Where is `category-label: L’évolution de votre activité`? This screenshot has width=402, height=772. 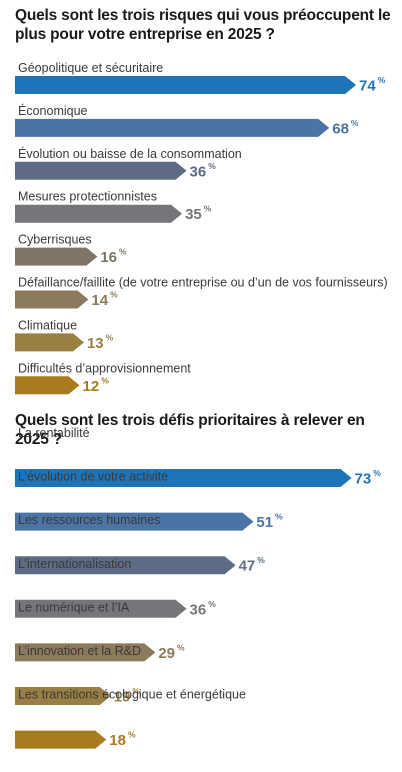
category-label: L’évolution de votre activité is located at coordinates (93, 477).